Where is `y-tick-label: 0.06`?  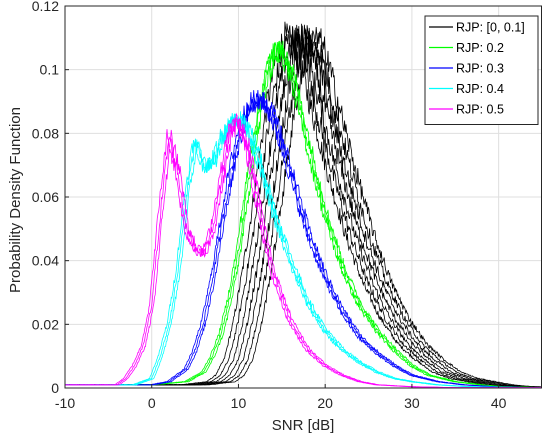 y-tick-label: 0.06 is located at coordinates (45, 197).